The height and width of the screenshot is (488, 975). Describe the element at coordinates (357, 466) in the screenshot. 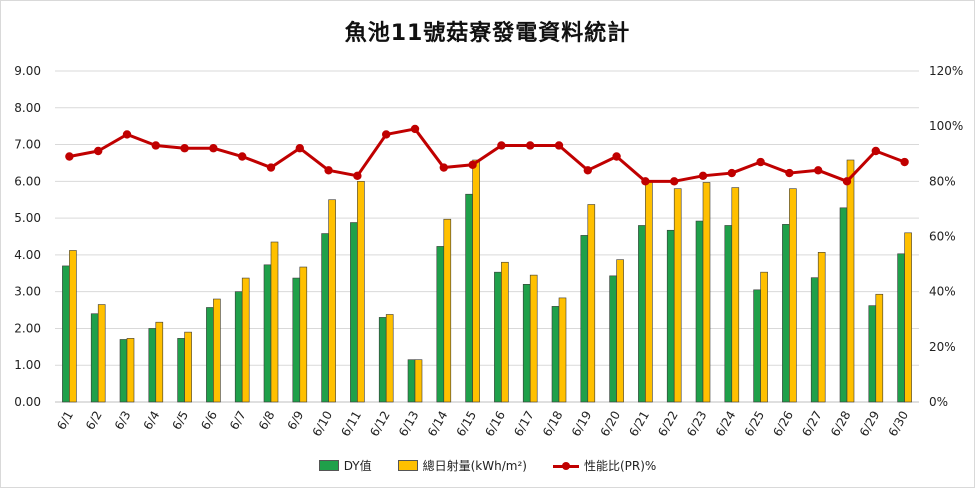

I see `legend-label-dy: DY值` at that location.